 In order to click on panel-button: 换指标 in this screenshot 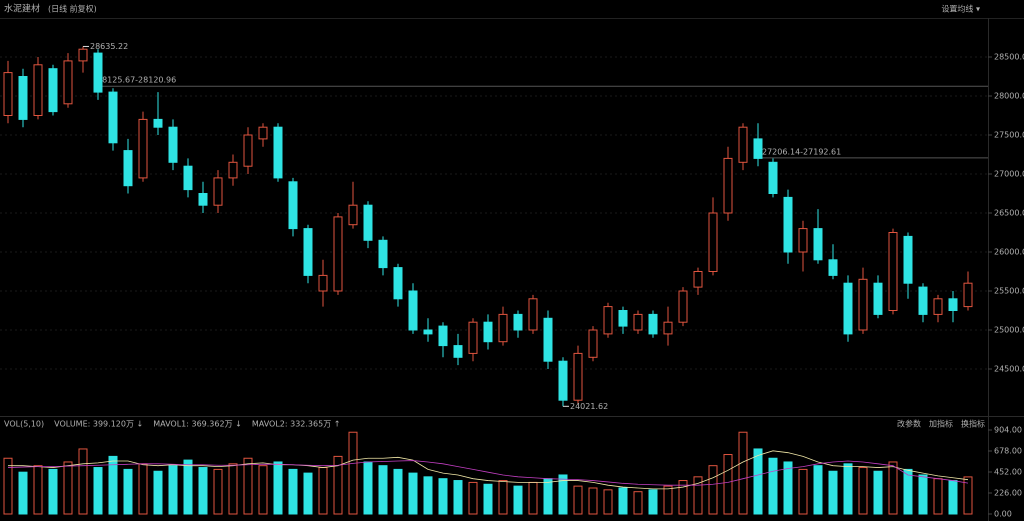, I will do `click(973, 424)`.